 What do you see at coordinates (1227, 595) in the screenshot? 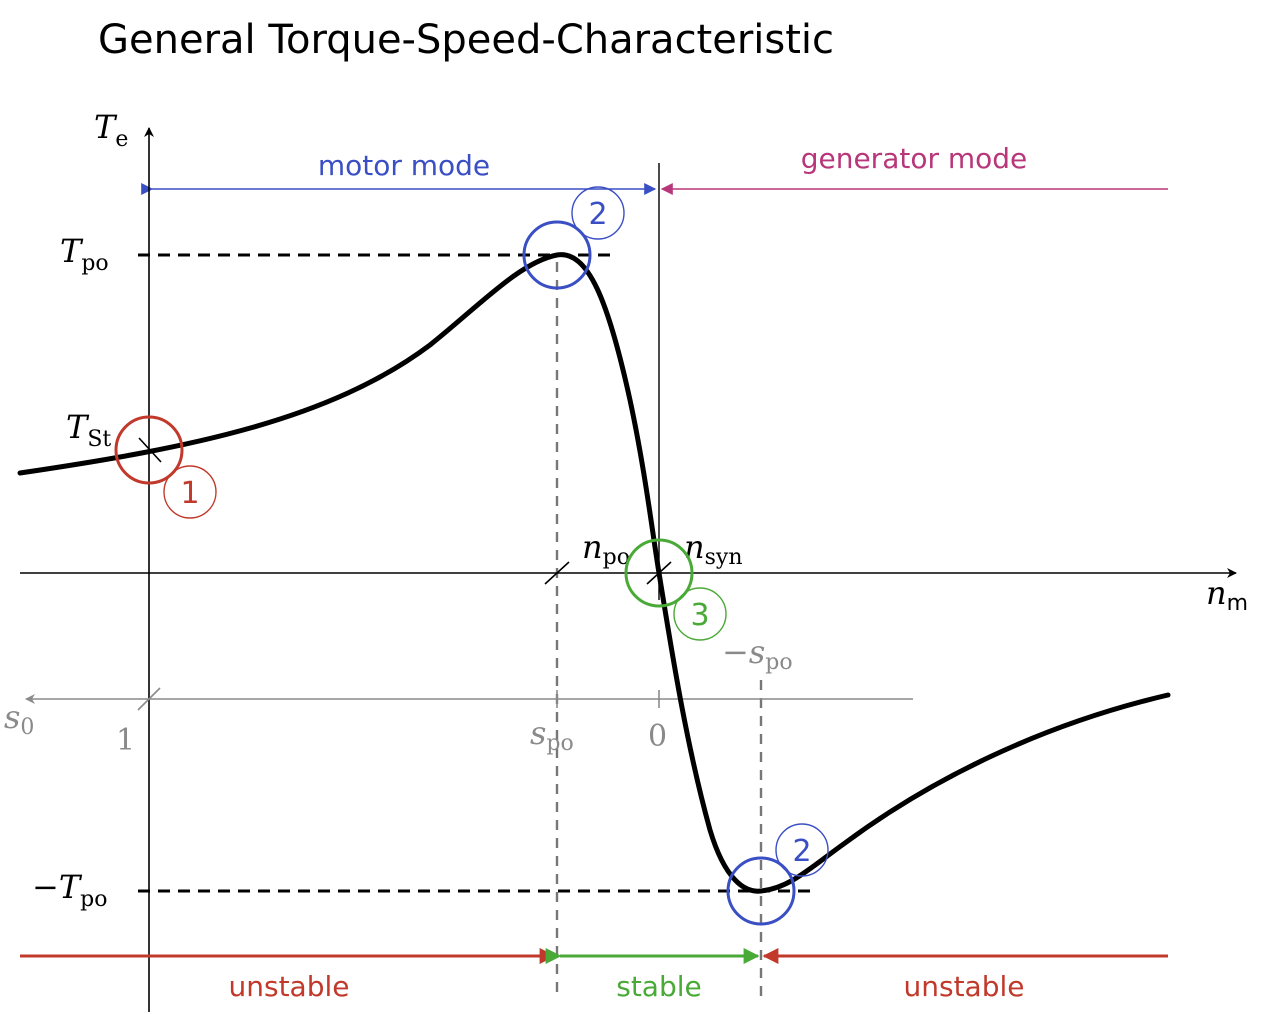
I see `x-axis-label: nm` at bounding box center [1227, 595].